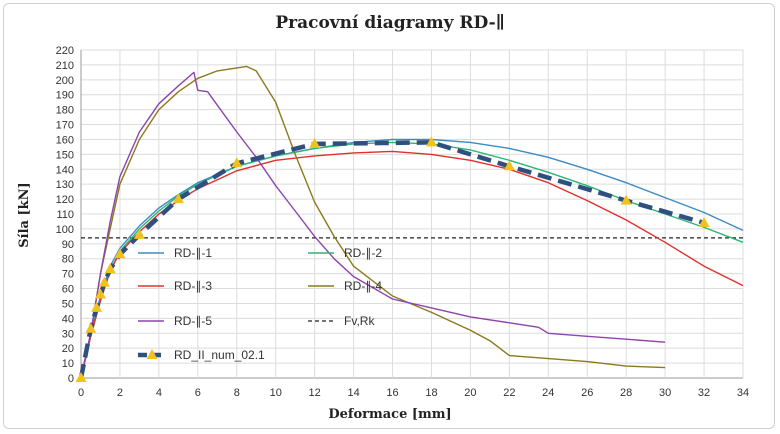  What do you see at coordinates (704, 393) in the screenshot?
I see `x-tick-label: 32` at bounding box center [704, 393].